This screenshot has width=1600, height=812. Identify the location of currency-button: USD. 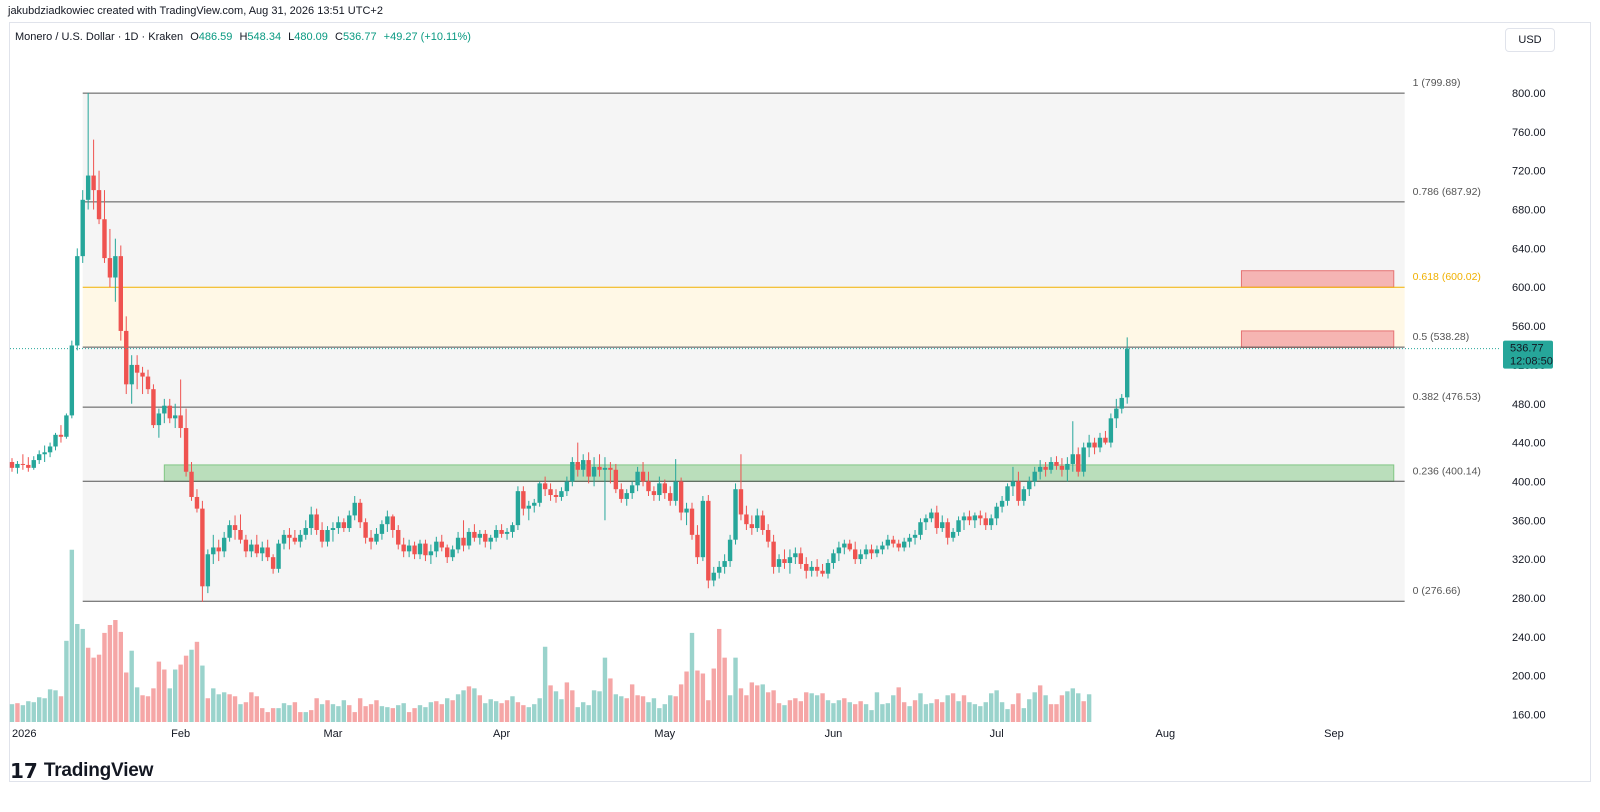
(1530, 40).